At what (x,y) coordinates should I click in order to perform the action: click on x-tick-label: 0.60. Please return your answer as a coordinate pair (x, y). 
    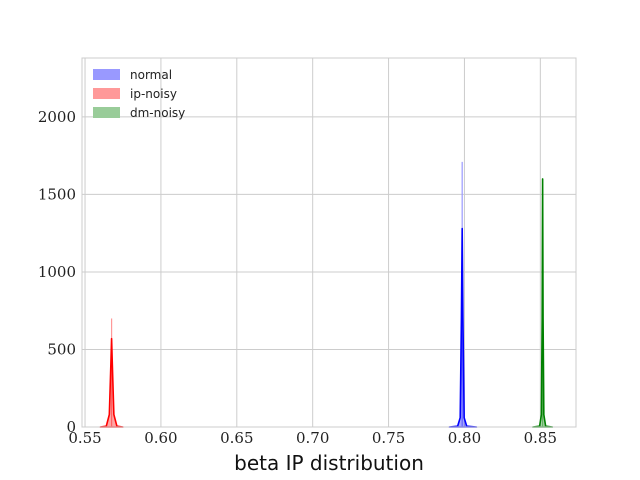
    Looking at the image, I should click on (160, 438).